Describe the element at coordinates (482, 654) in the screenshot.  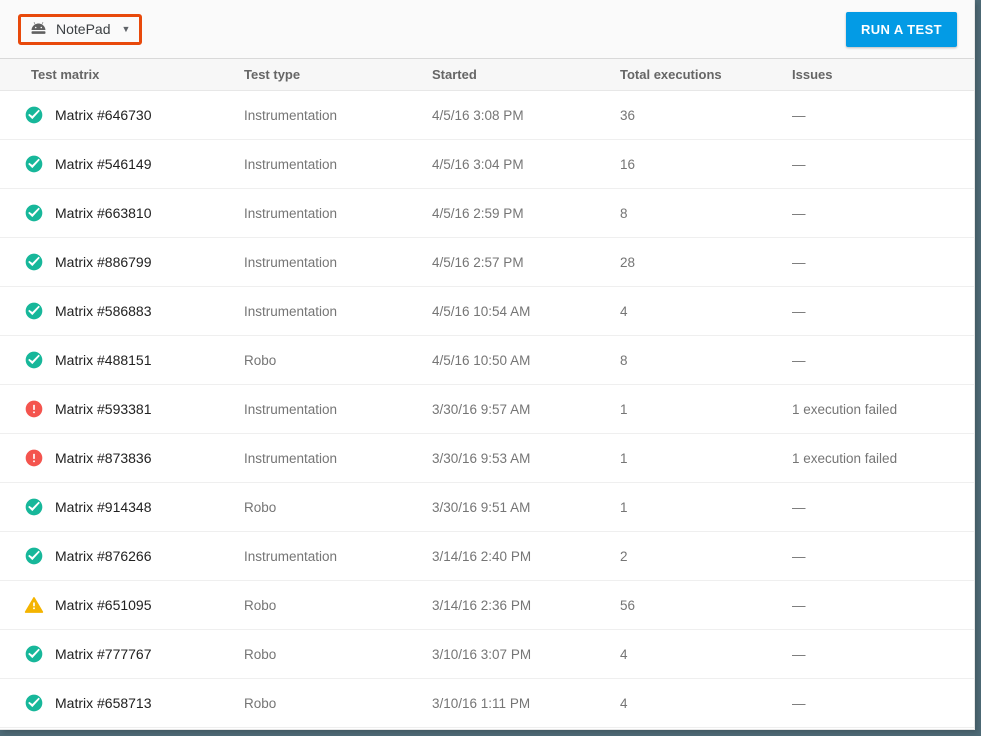
I see `started-cell: 3/10/16 3:07 PM` at that location.